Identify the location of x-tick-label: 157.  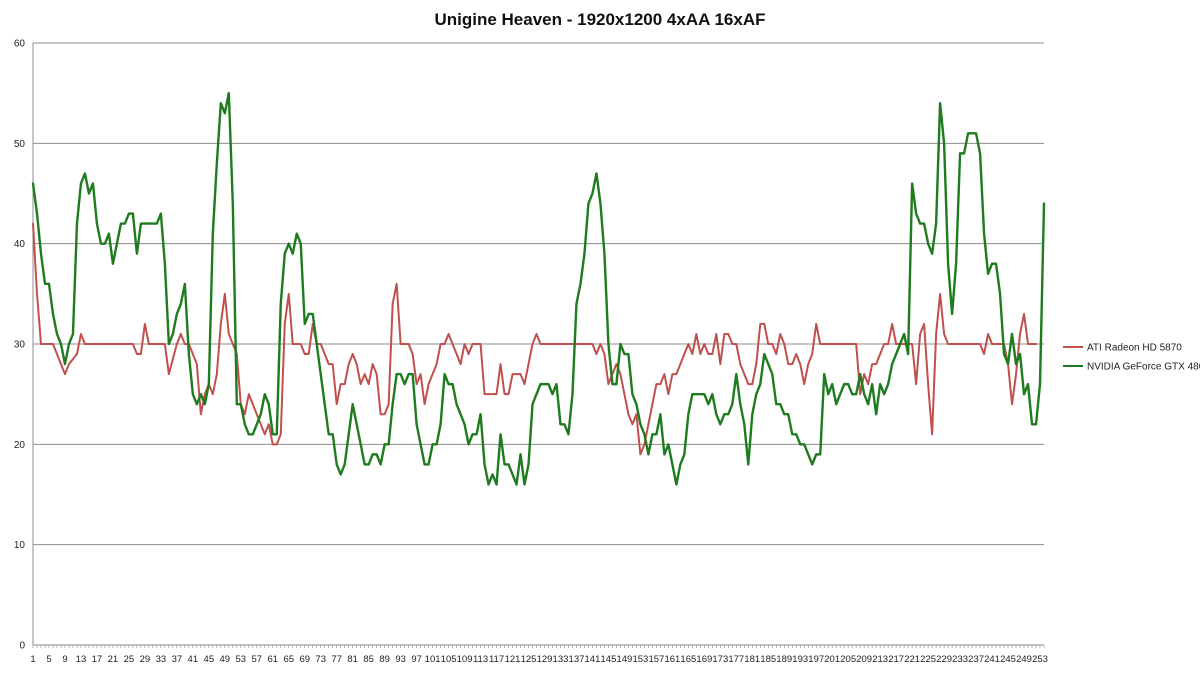
(656, 659).